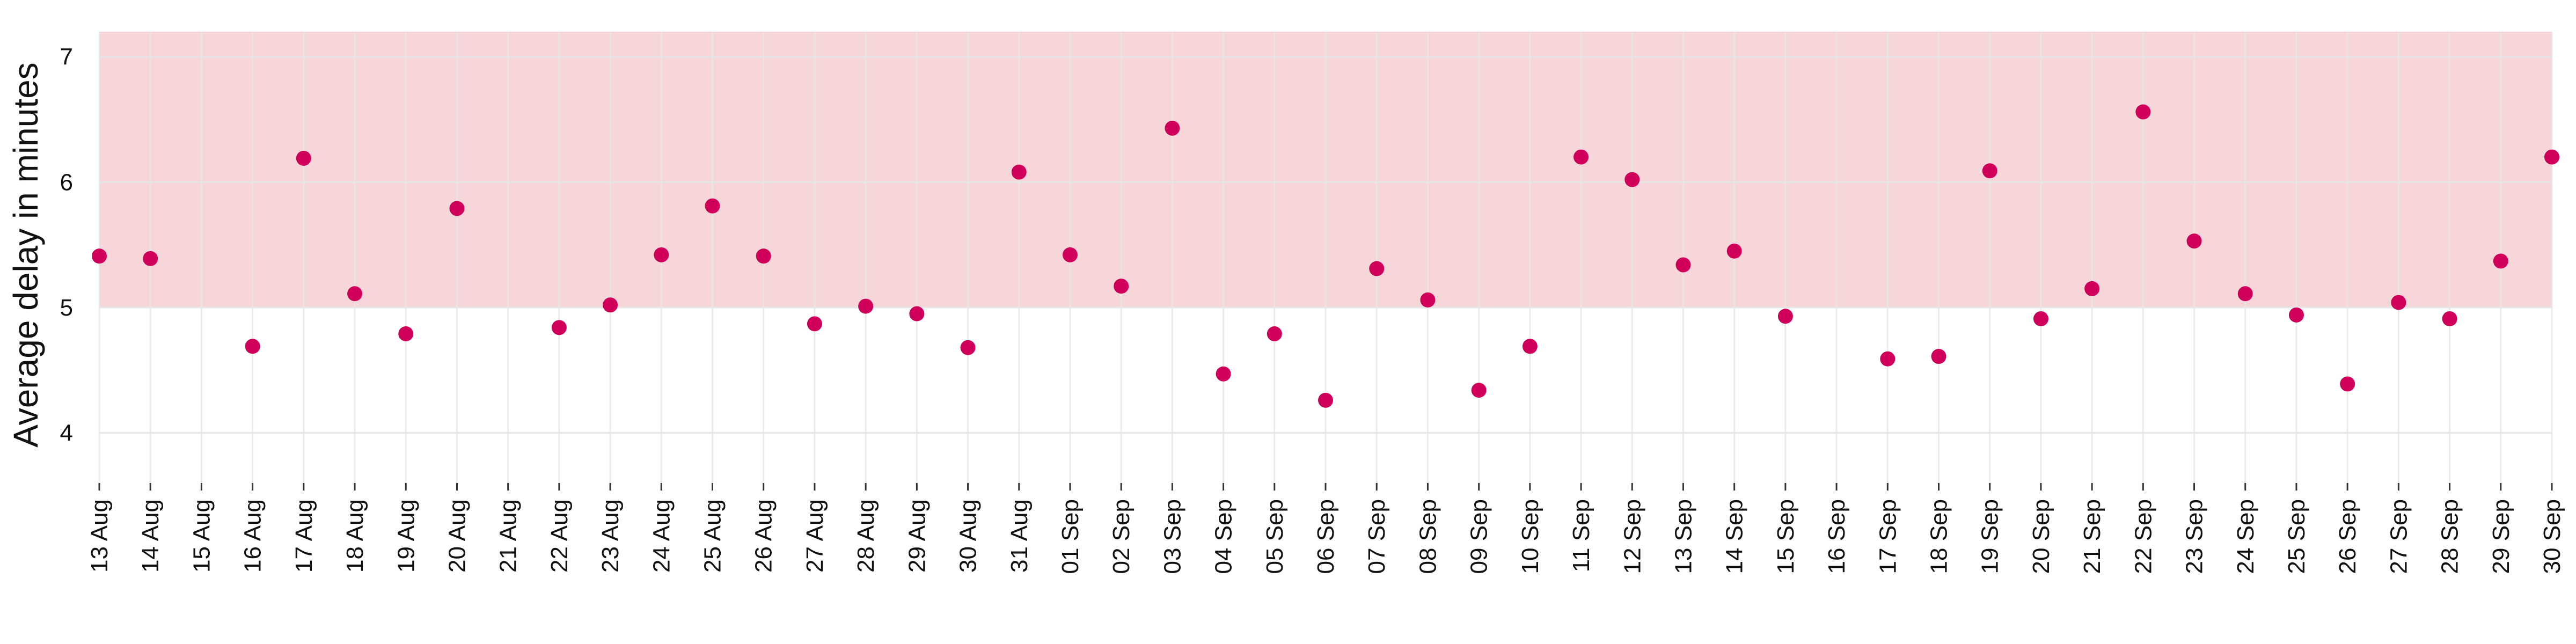 Image resolution: width=2576 pixels, height=644 pixels. What do you see at coordinates (917, 536) in the screenshot?
I see `x-tick-label: 29 Aug` at bounding box center [917, 536].